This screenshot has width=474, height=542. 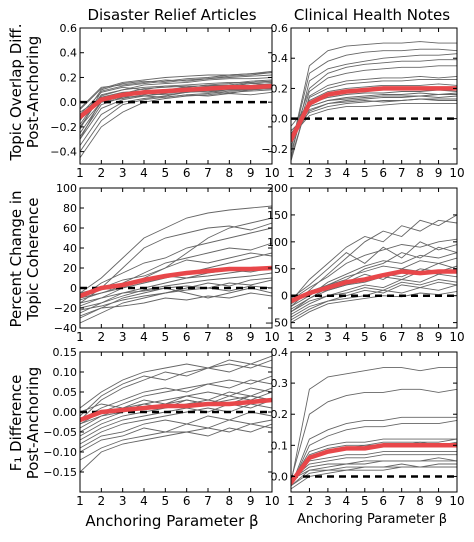 What do you see at coordinates (372, 15) in the screenshot?
I see `column-title-right: Clinical Health Notes` at bounding box center [372, 15].